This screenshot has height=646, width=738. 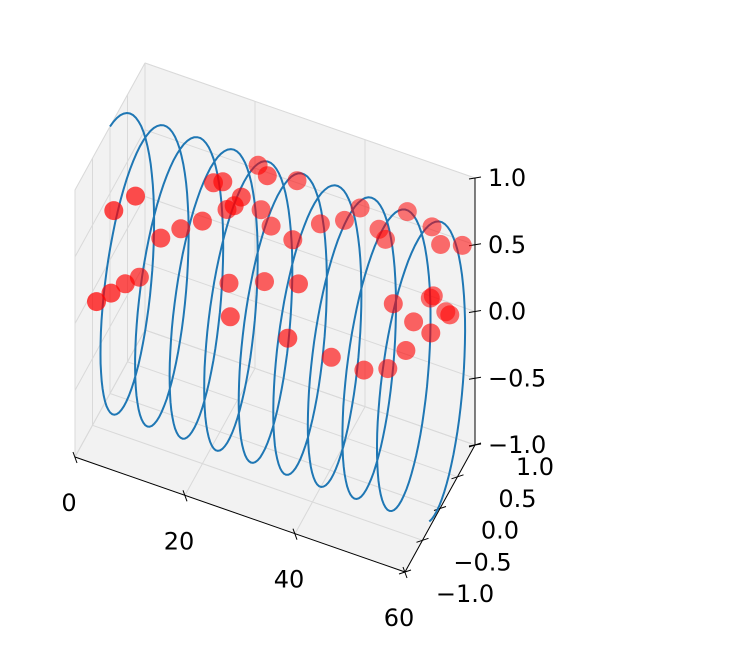 I want to click on y-tick-label: −0.5, so click(x=482, y=562).